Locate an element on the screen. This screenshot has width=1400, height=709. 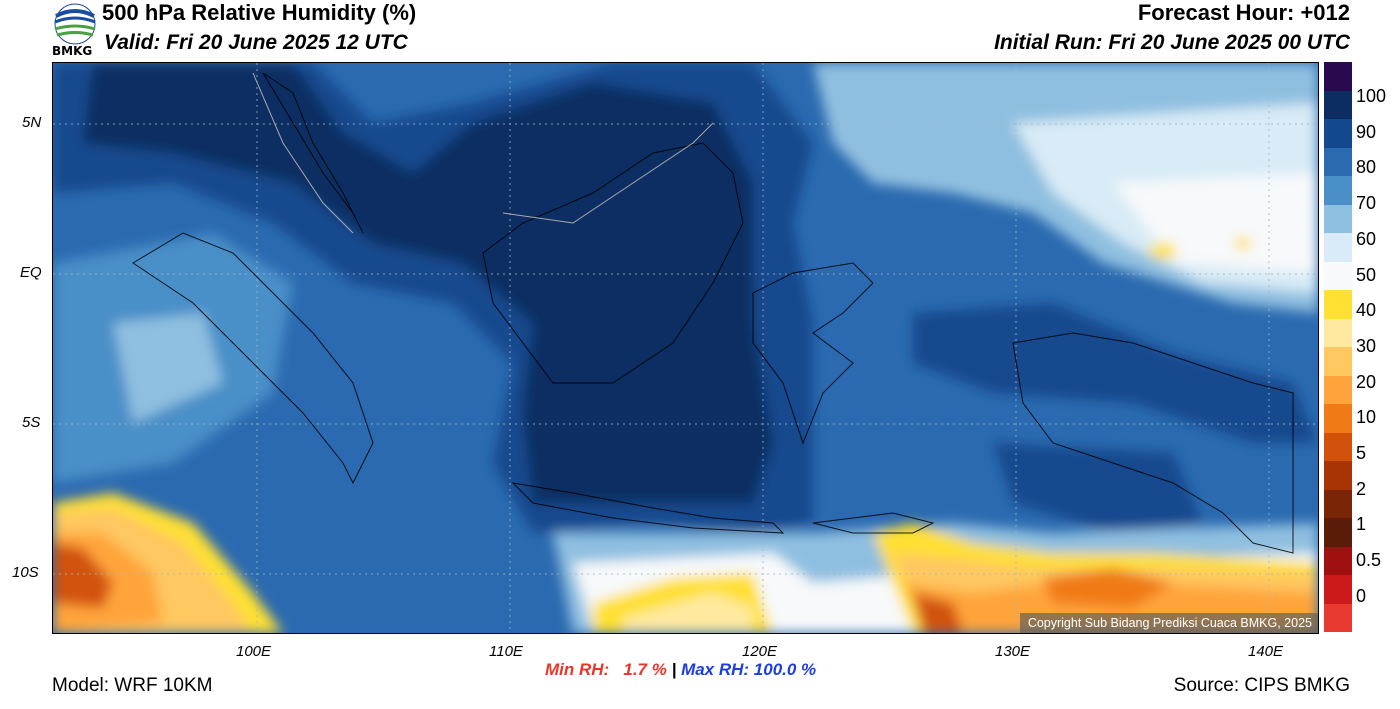
source-label: Source: CIPS BMKG is located at coordinates (1261, 685).